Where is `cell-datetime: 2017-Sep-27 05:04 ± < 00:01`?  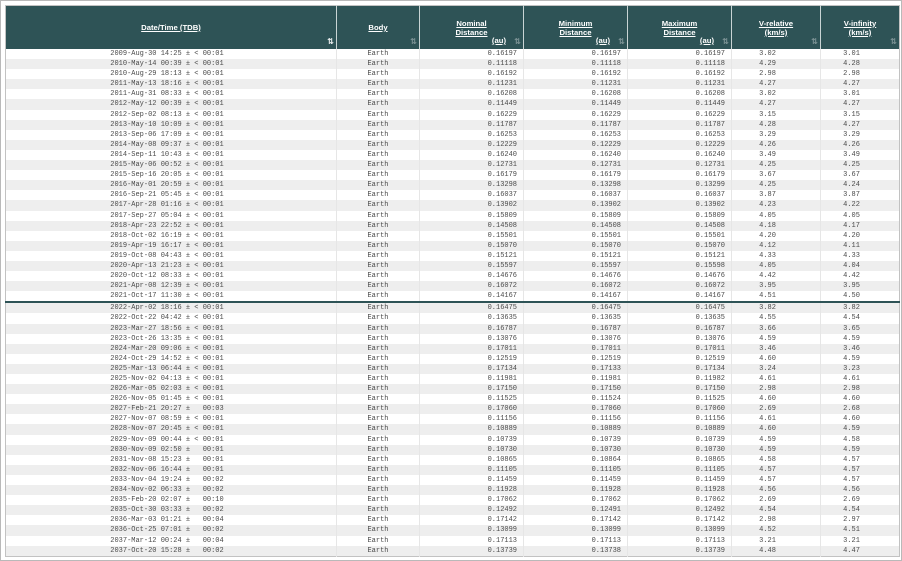
cell-datetime: 2017-Sep-27 05:04 ± < 00:01 is located at coordinates (171, 215).